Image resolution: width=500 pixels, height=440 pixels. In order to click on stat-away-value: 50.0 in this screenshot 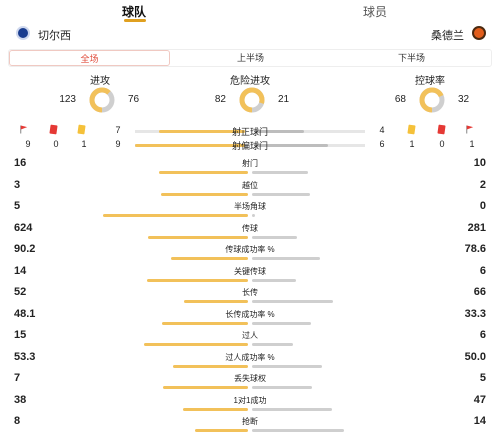, I will do `click(475, 356)`.